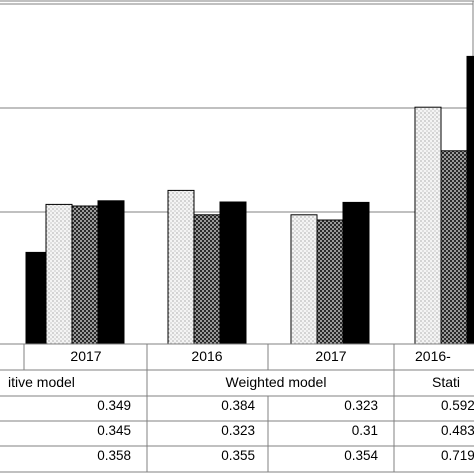 This screenshot has height=474, width=474. Describe the element at coordinates (41, 382) in the screenshot. I see `model-label-2: itive model` at that location.